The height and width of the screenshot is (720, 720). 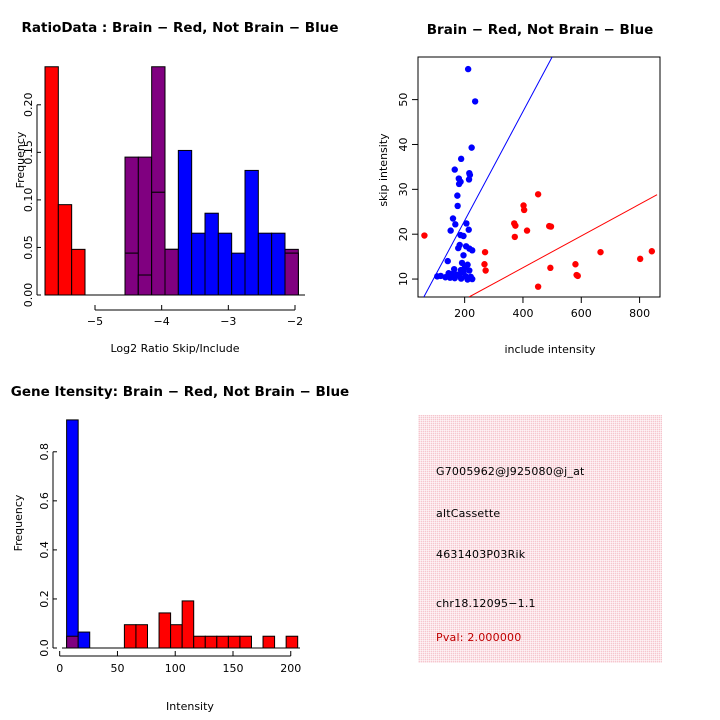 I want to click on gene-histogram-xlabel: Intensity, so click(x=190, y=706).